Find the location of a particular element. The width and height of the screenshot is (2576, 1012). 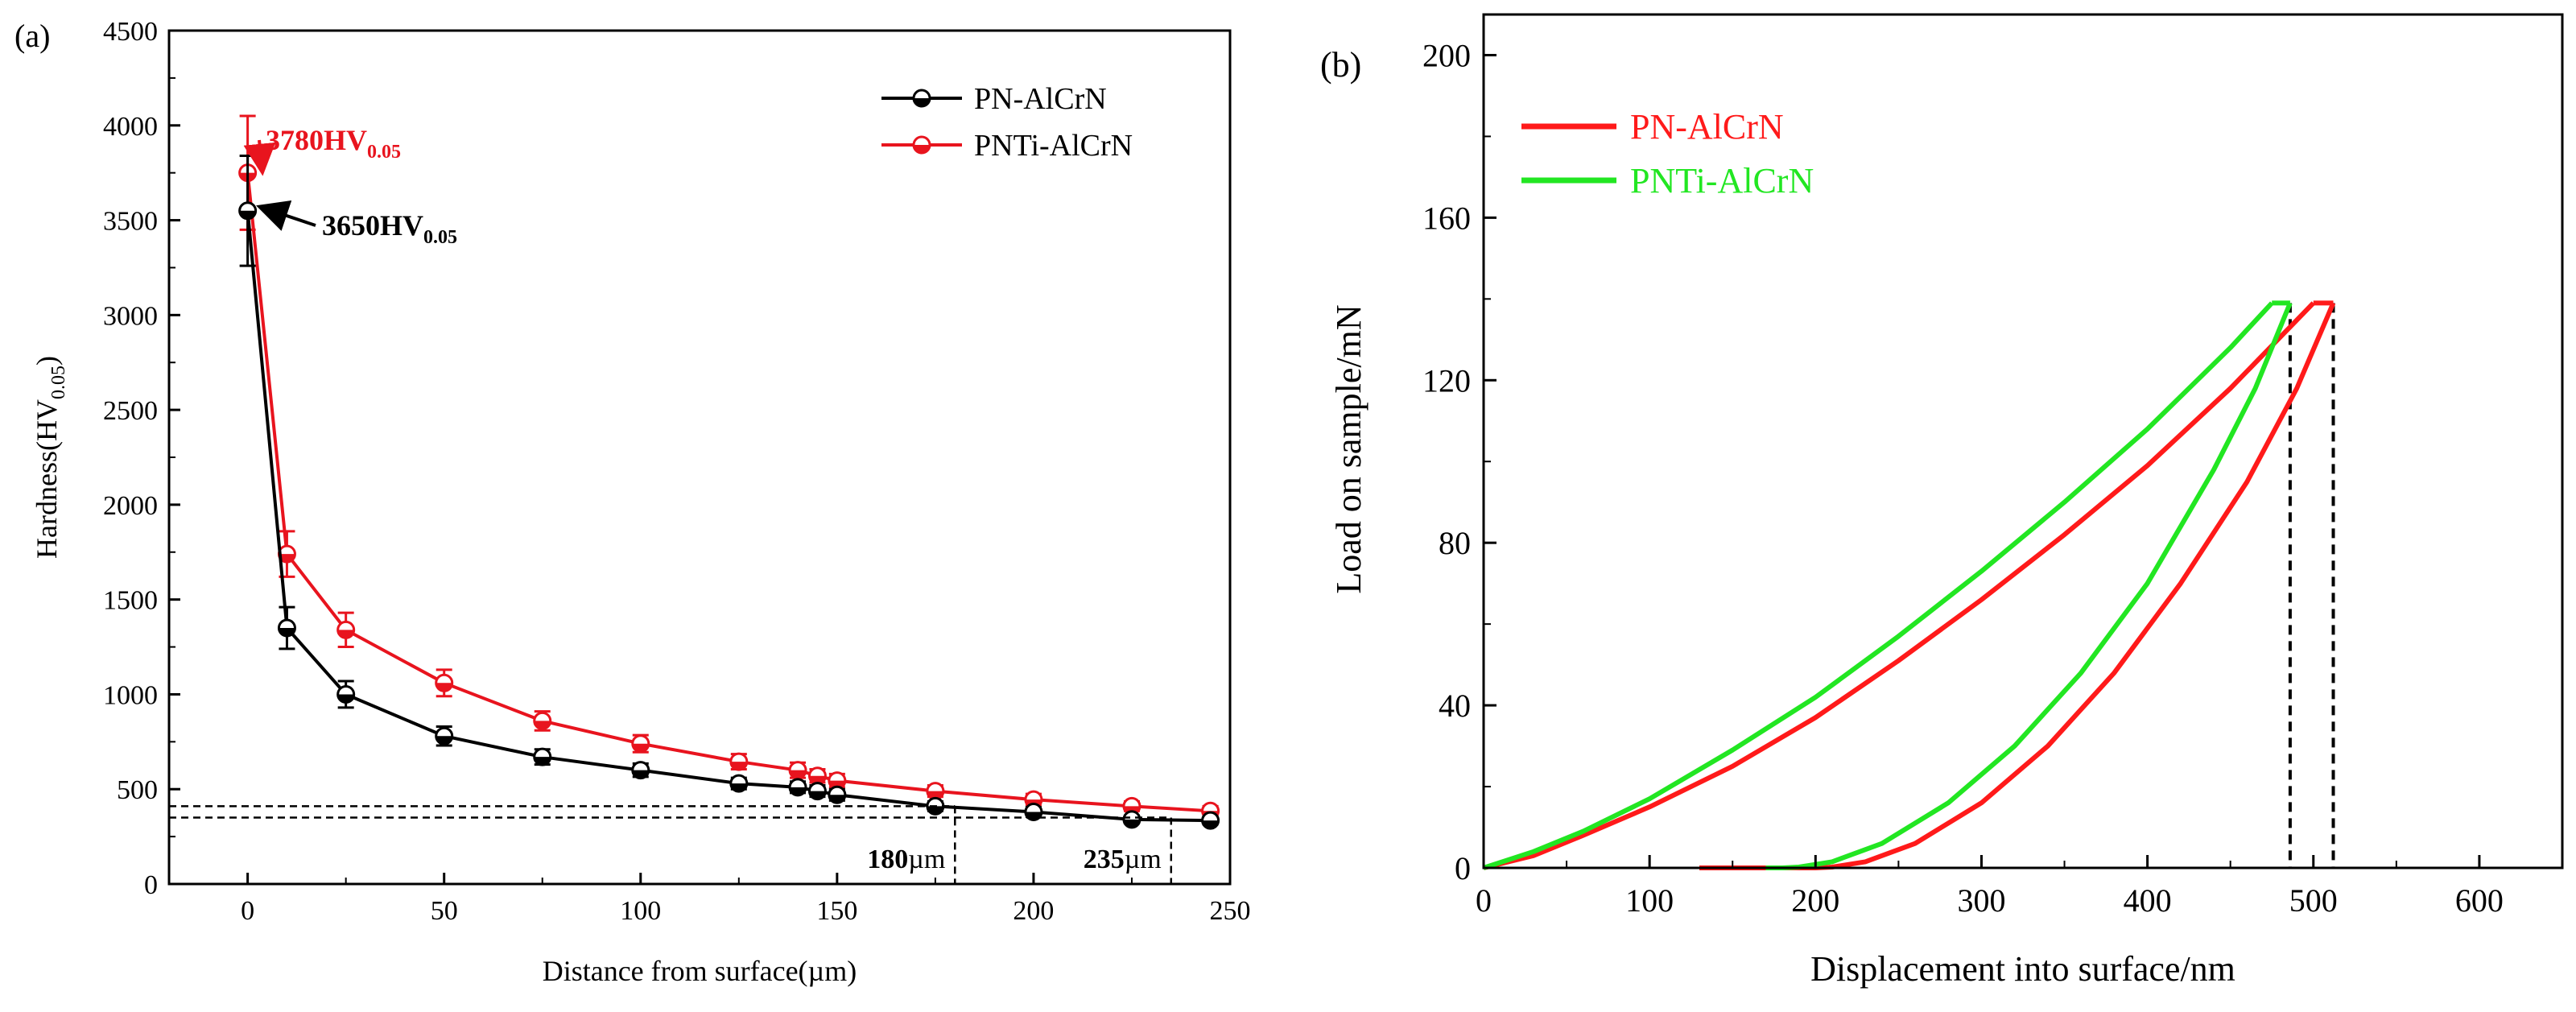

panel-a-legend: PN-AlCrN PNTi-AlCrN is located at coordinates (1007, 122).